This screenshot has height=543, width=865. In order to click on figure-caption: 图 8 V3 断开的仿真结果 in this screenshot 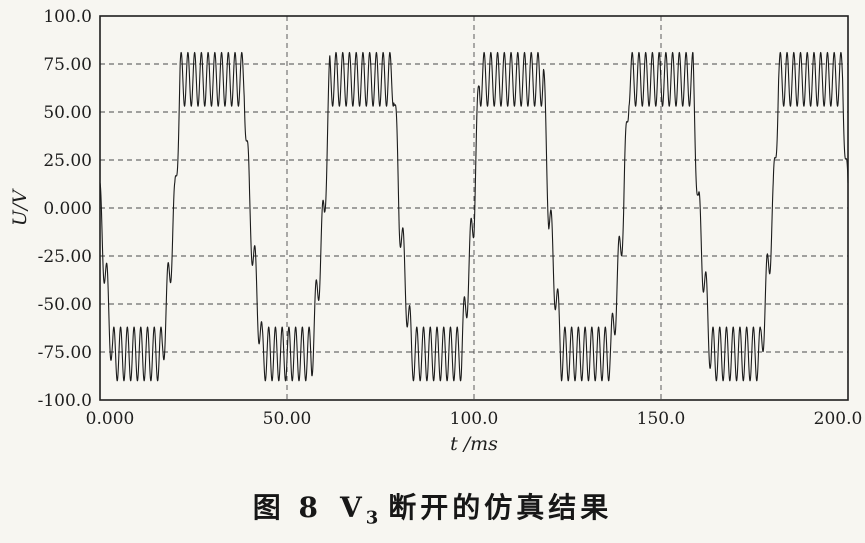, I will do `click(432, 507)`.